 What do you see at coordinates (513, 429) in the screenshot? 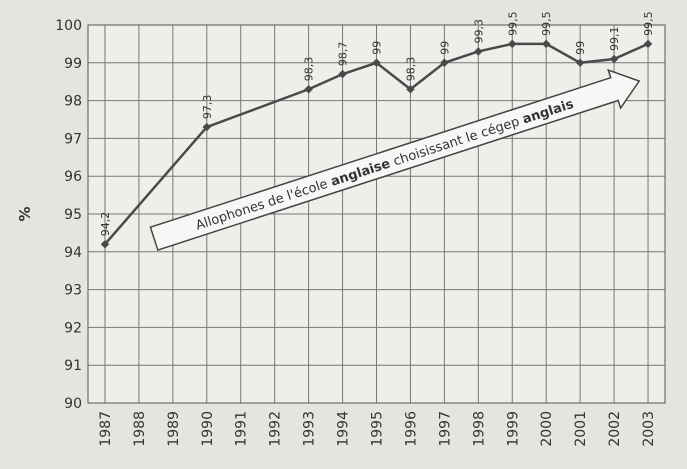
I see `x-tick-label: 1999` at bounding box center [513, 429].